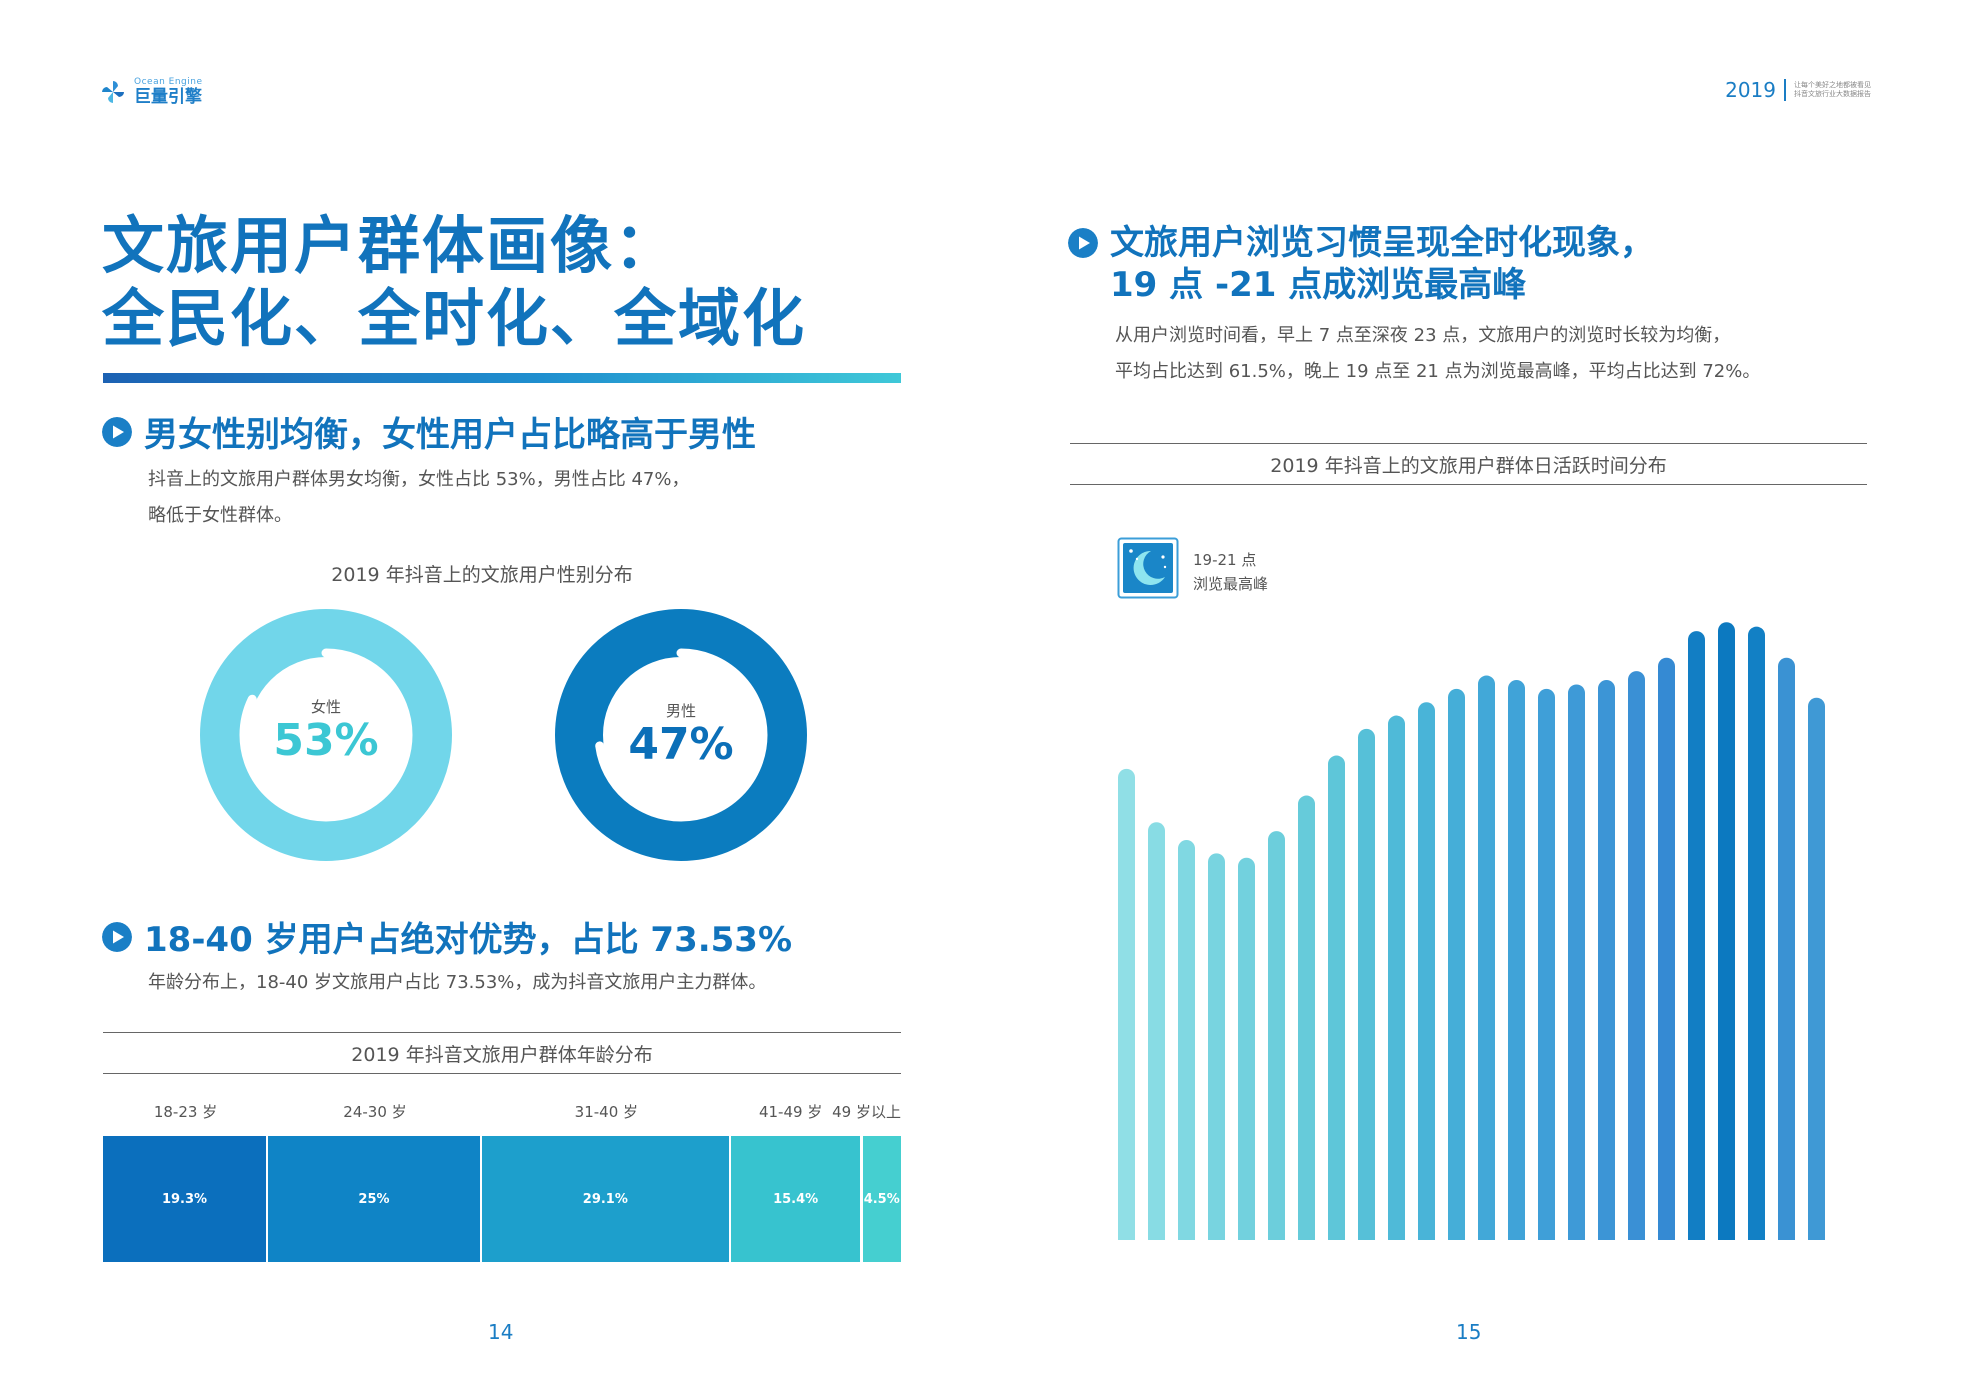 The width and height of the screenshot is (1961, 1394). What do you see at coordinates (680, 711) in the screenshot?
I see `male-label: 男性` at bounding box center [680, 711].